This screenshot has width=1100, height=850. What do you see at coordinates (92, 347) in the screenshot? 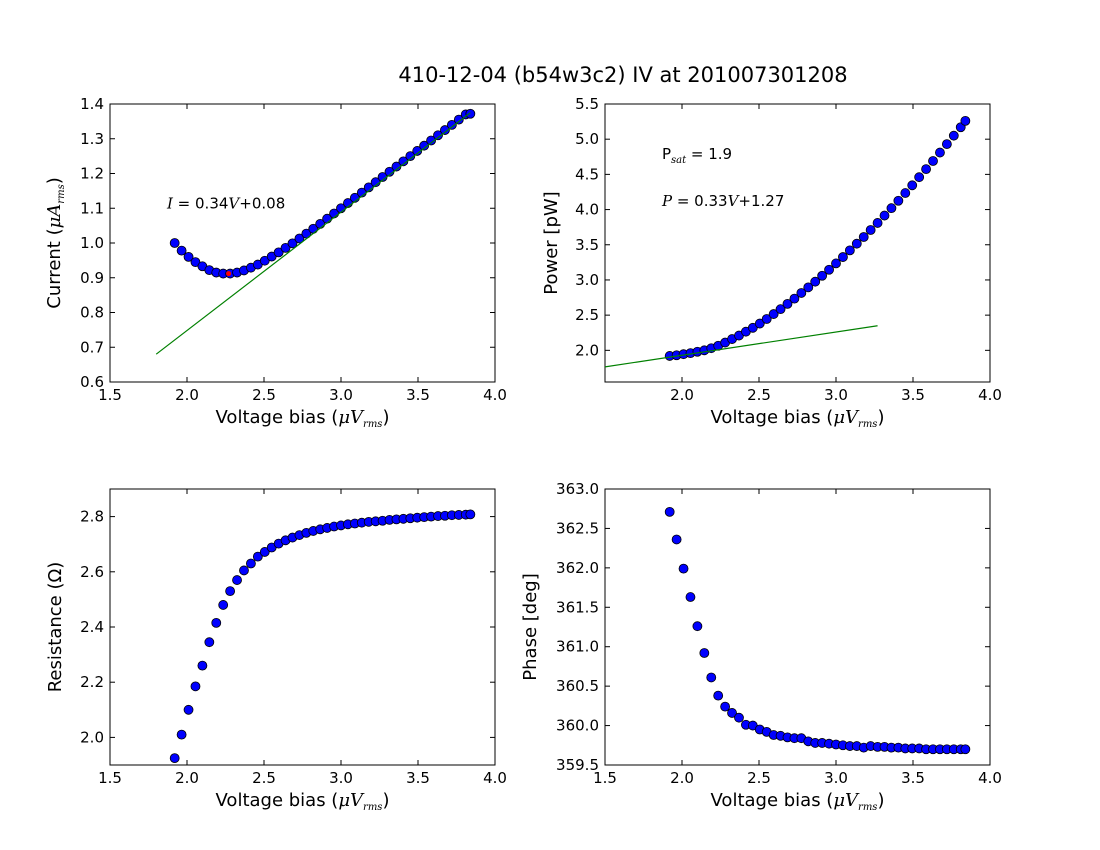
I see `current-ytick-label: 0.7` at bounding box center [92, 347].